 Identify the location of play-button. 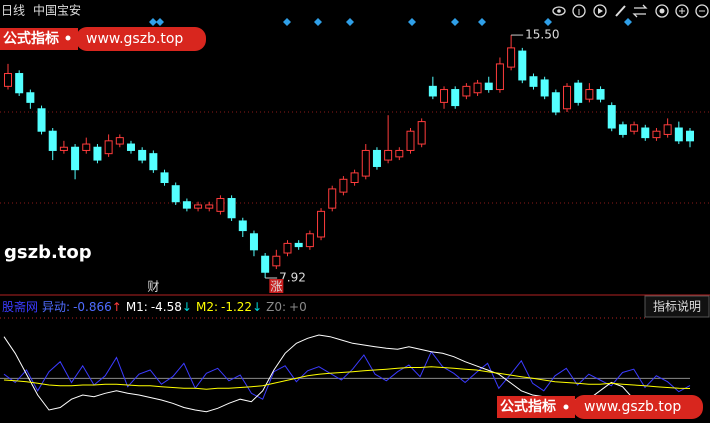
(600, 11).